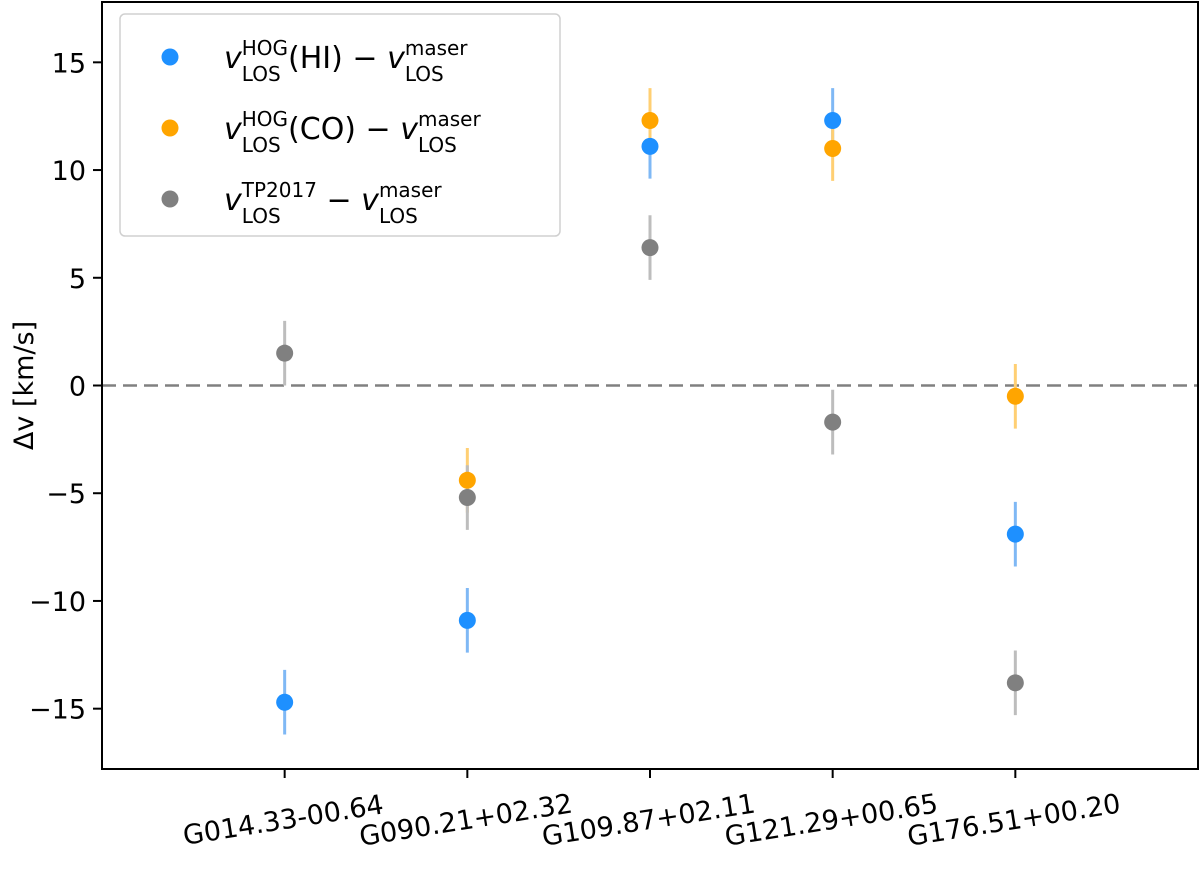 The height and width of the screenshot is (885, 1200). I want to click on legend-entry-series-2: vHOG LOS (CO) − vmaser LOS, so click(352, 132).